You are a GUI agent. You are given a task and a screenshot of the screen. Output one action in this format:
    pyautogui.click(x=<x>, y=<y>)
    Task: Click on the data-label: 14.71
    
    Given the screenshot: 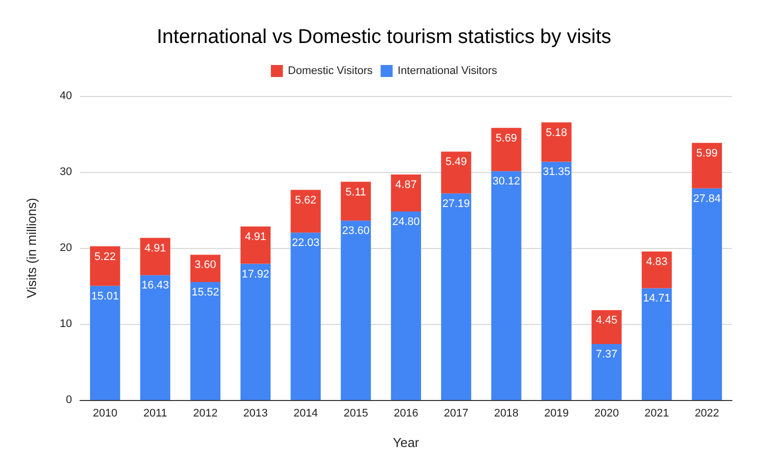 What is the action you would take?
    pyautogui.click(x=657, y=298)
    